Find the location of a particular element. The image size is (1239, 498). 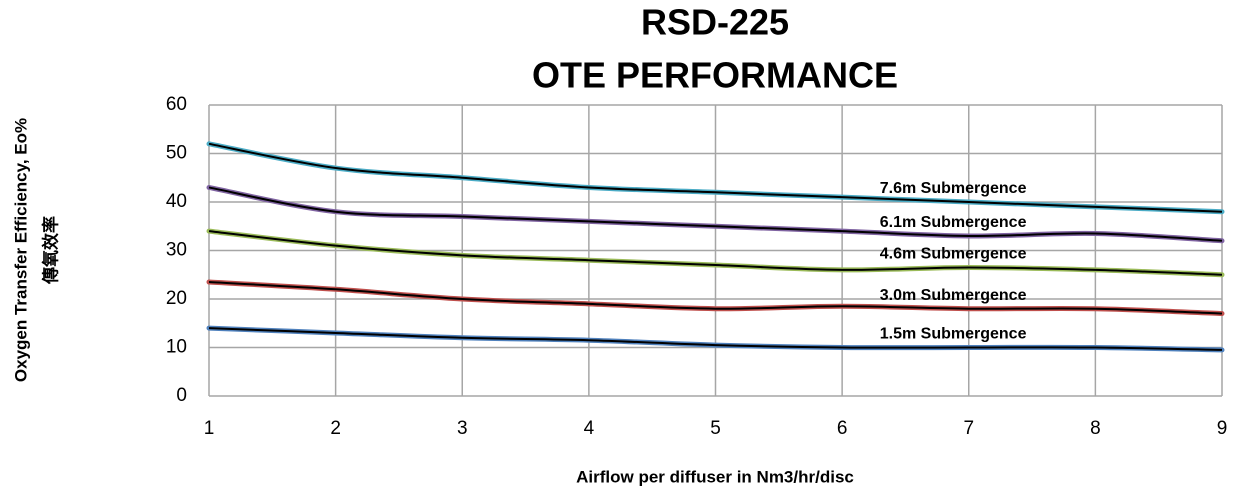

x-tick-label: 8 is located at coordinates (1095, 428).